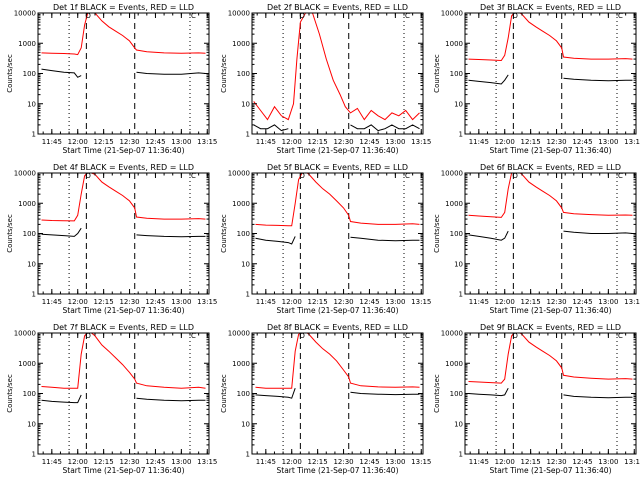 The image size is (640, 480). What do you see at coordinates (551, 310) in the screenshot?
I see `x-axis-label: Start Time (21-Sep-07 11:36:40)` at bounding box center [551, 310].